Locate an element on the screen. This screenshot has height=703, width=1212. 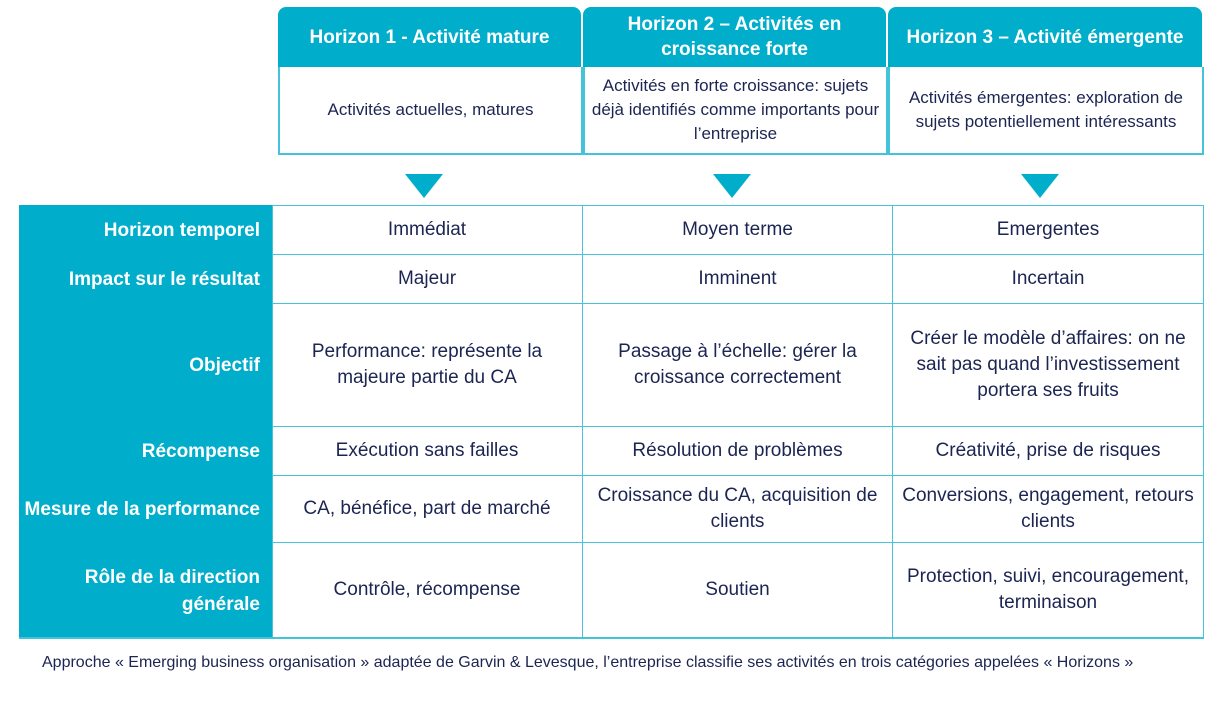
row-label: Objectif is located at coordinates (224, 365).